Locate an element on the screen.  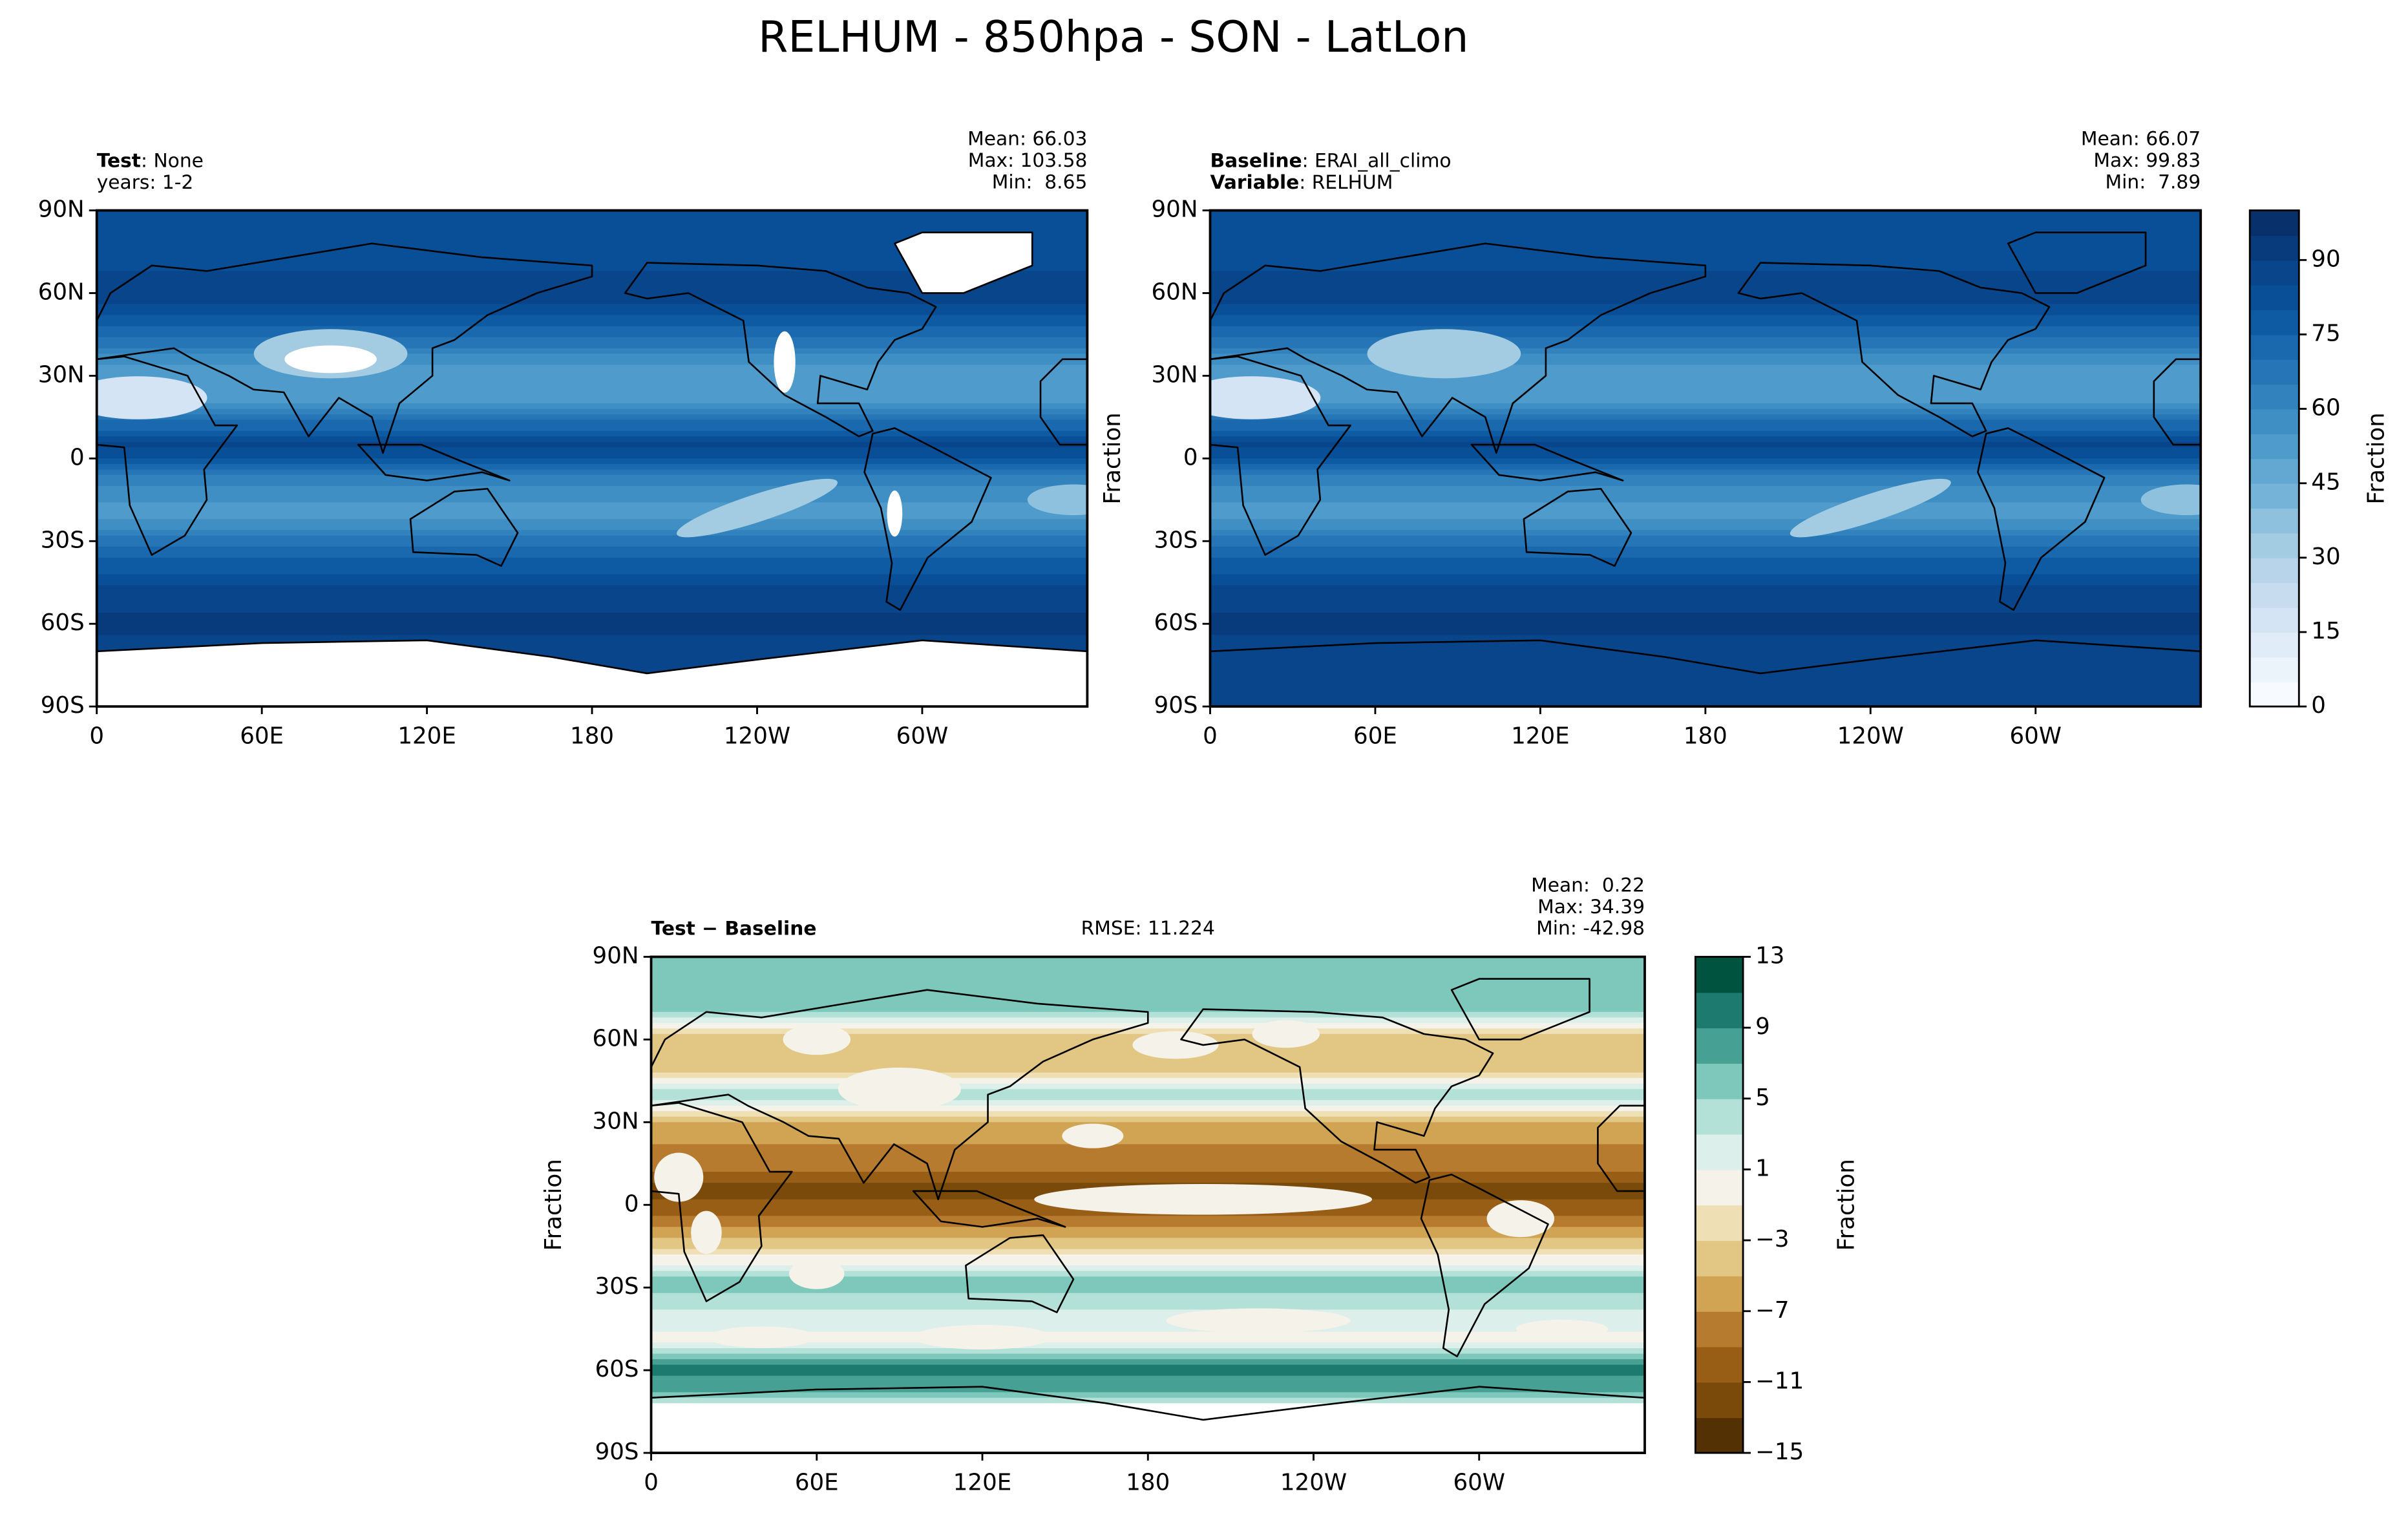
y-tick-label: 60N is located at coordinates (61, 292).